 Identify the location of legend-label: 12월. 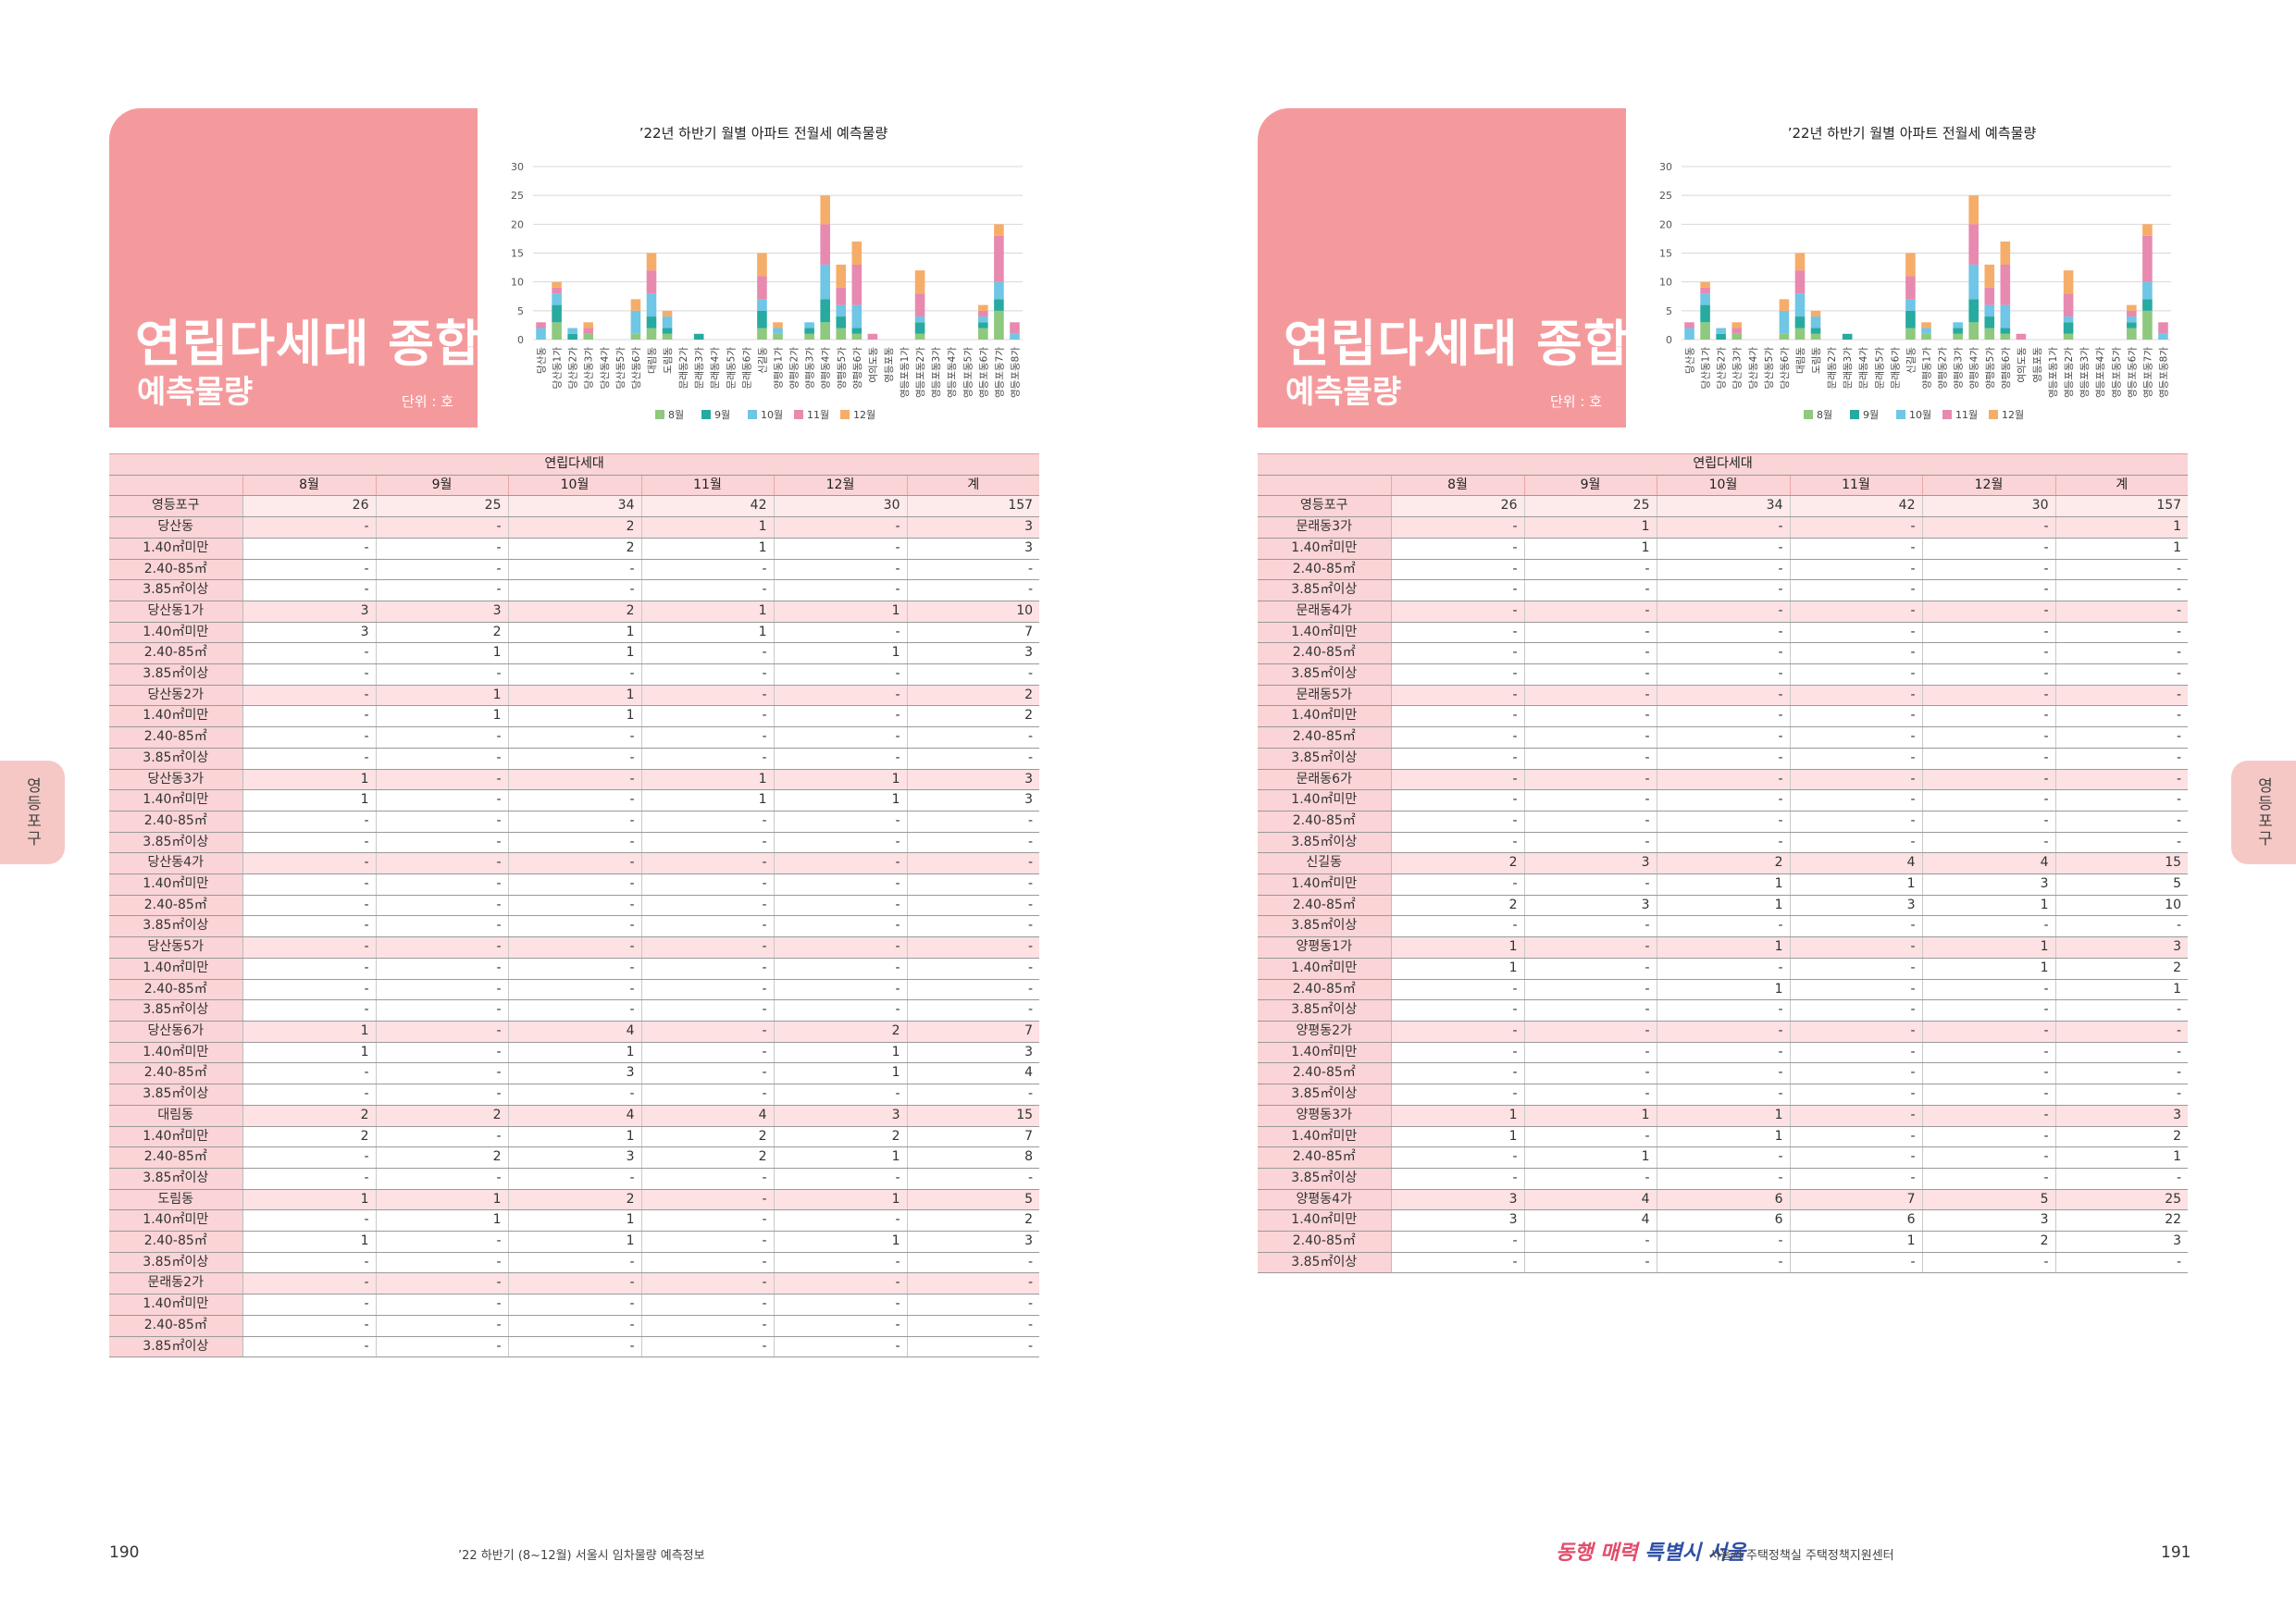
(2013, 415).